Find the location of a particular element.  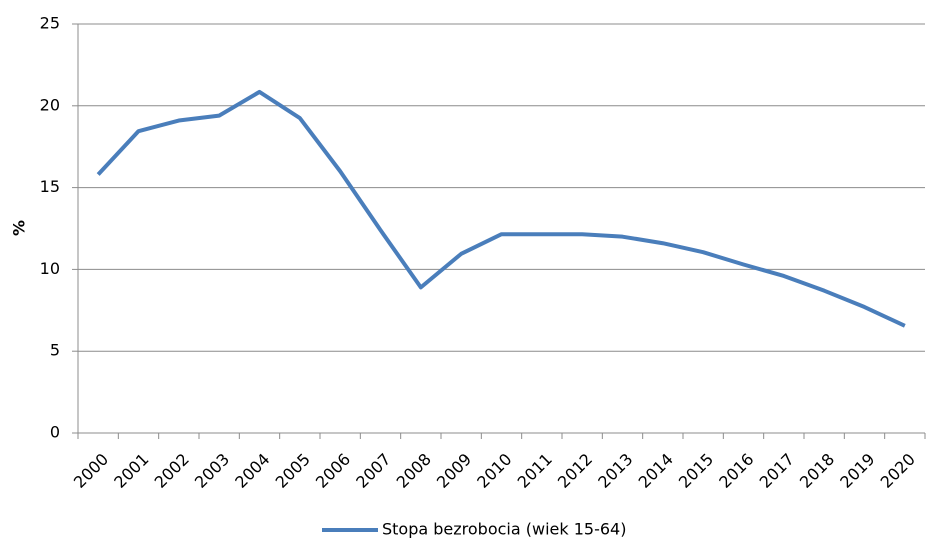

x-tick-label: 2012 is located at coordinates (575, 471).